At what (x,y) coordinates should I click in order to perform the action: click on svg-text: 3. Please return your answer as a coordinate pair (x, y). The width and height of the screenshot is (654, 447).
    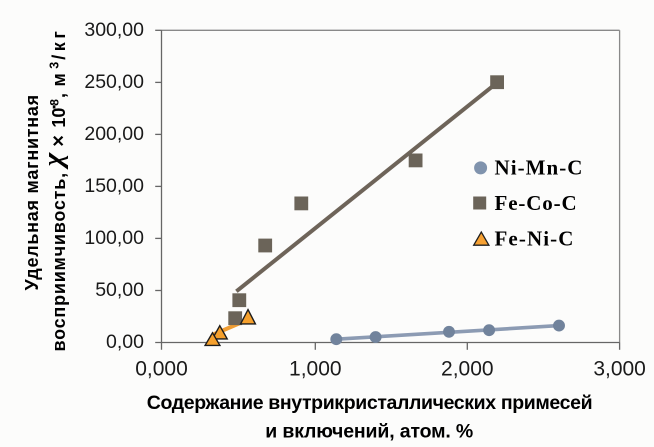
    Looking at the image, I should click on (55, 65).